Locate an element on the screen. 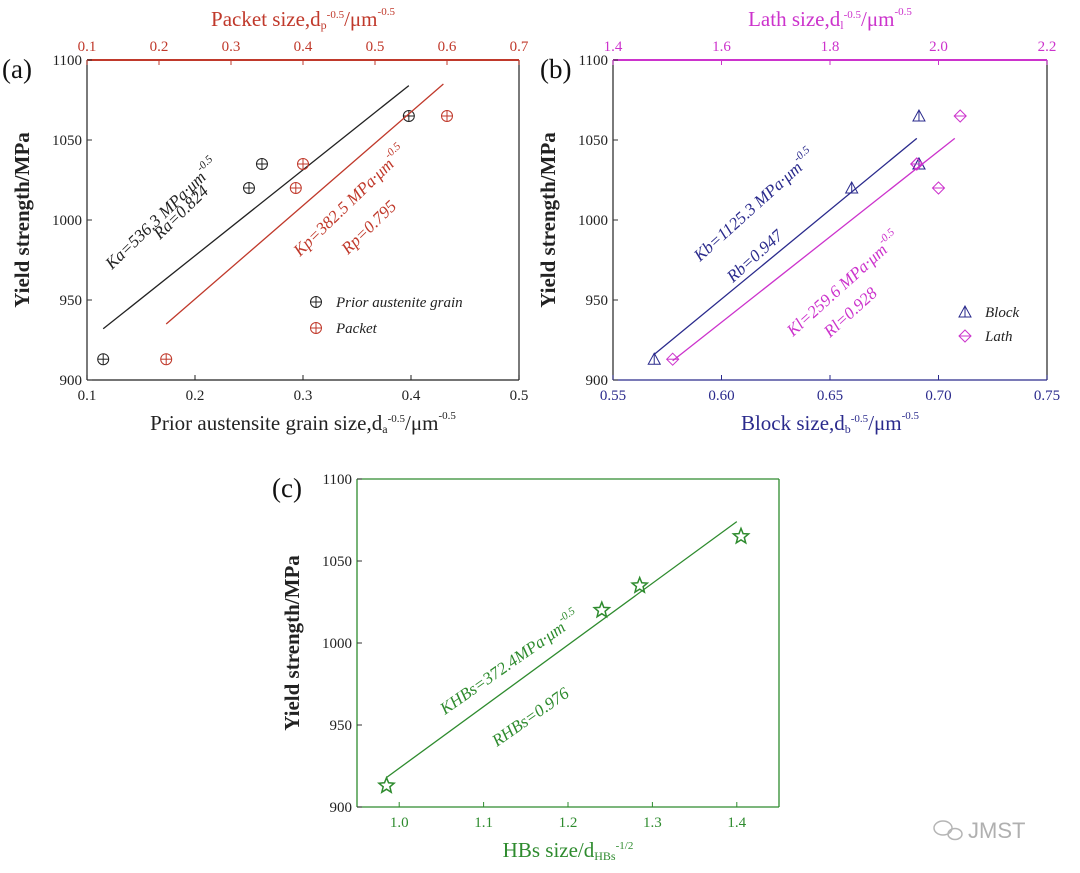  label-part: b is located at coordinates (848, 429).